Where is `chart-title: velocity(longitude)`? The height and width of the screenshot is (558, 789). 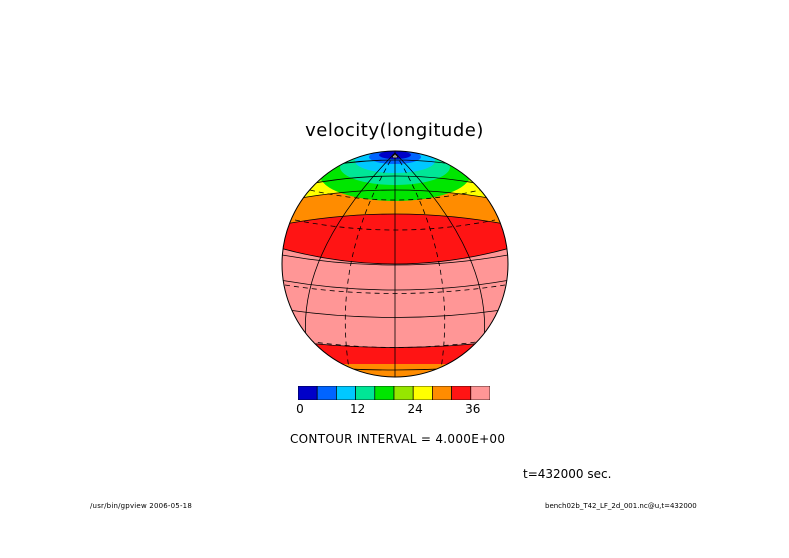
chart-title: velocity(longitude) is located at coordinates (394, 130).